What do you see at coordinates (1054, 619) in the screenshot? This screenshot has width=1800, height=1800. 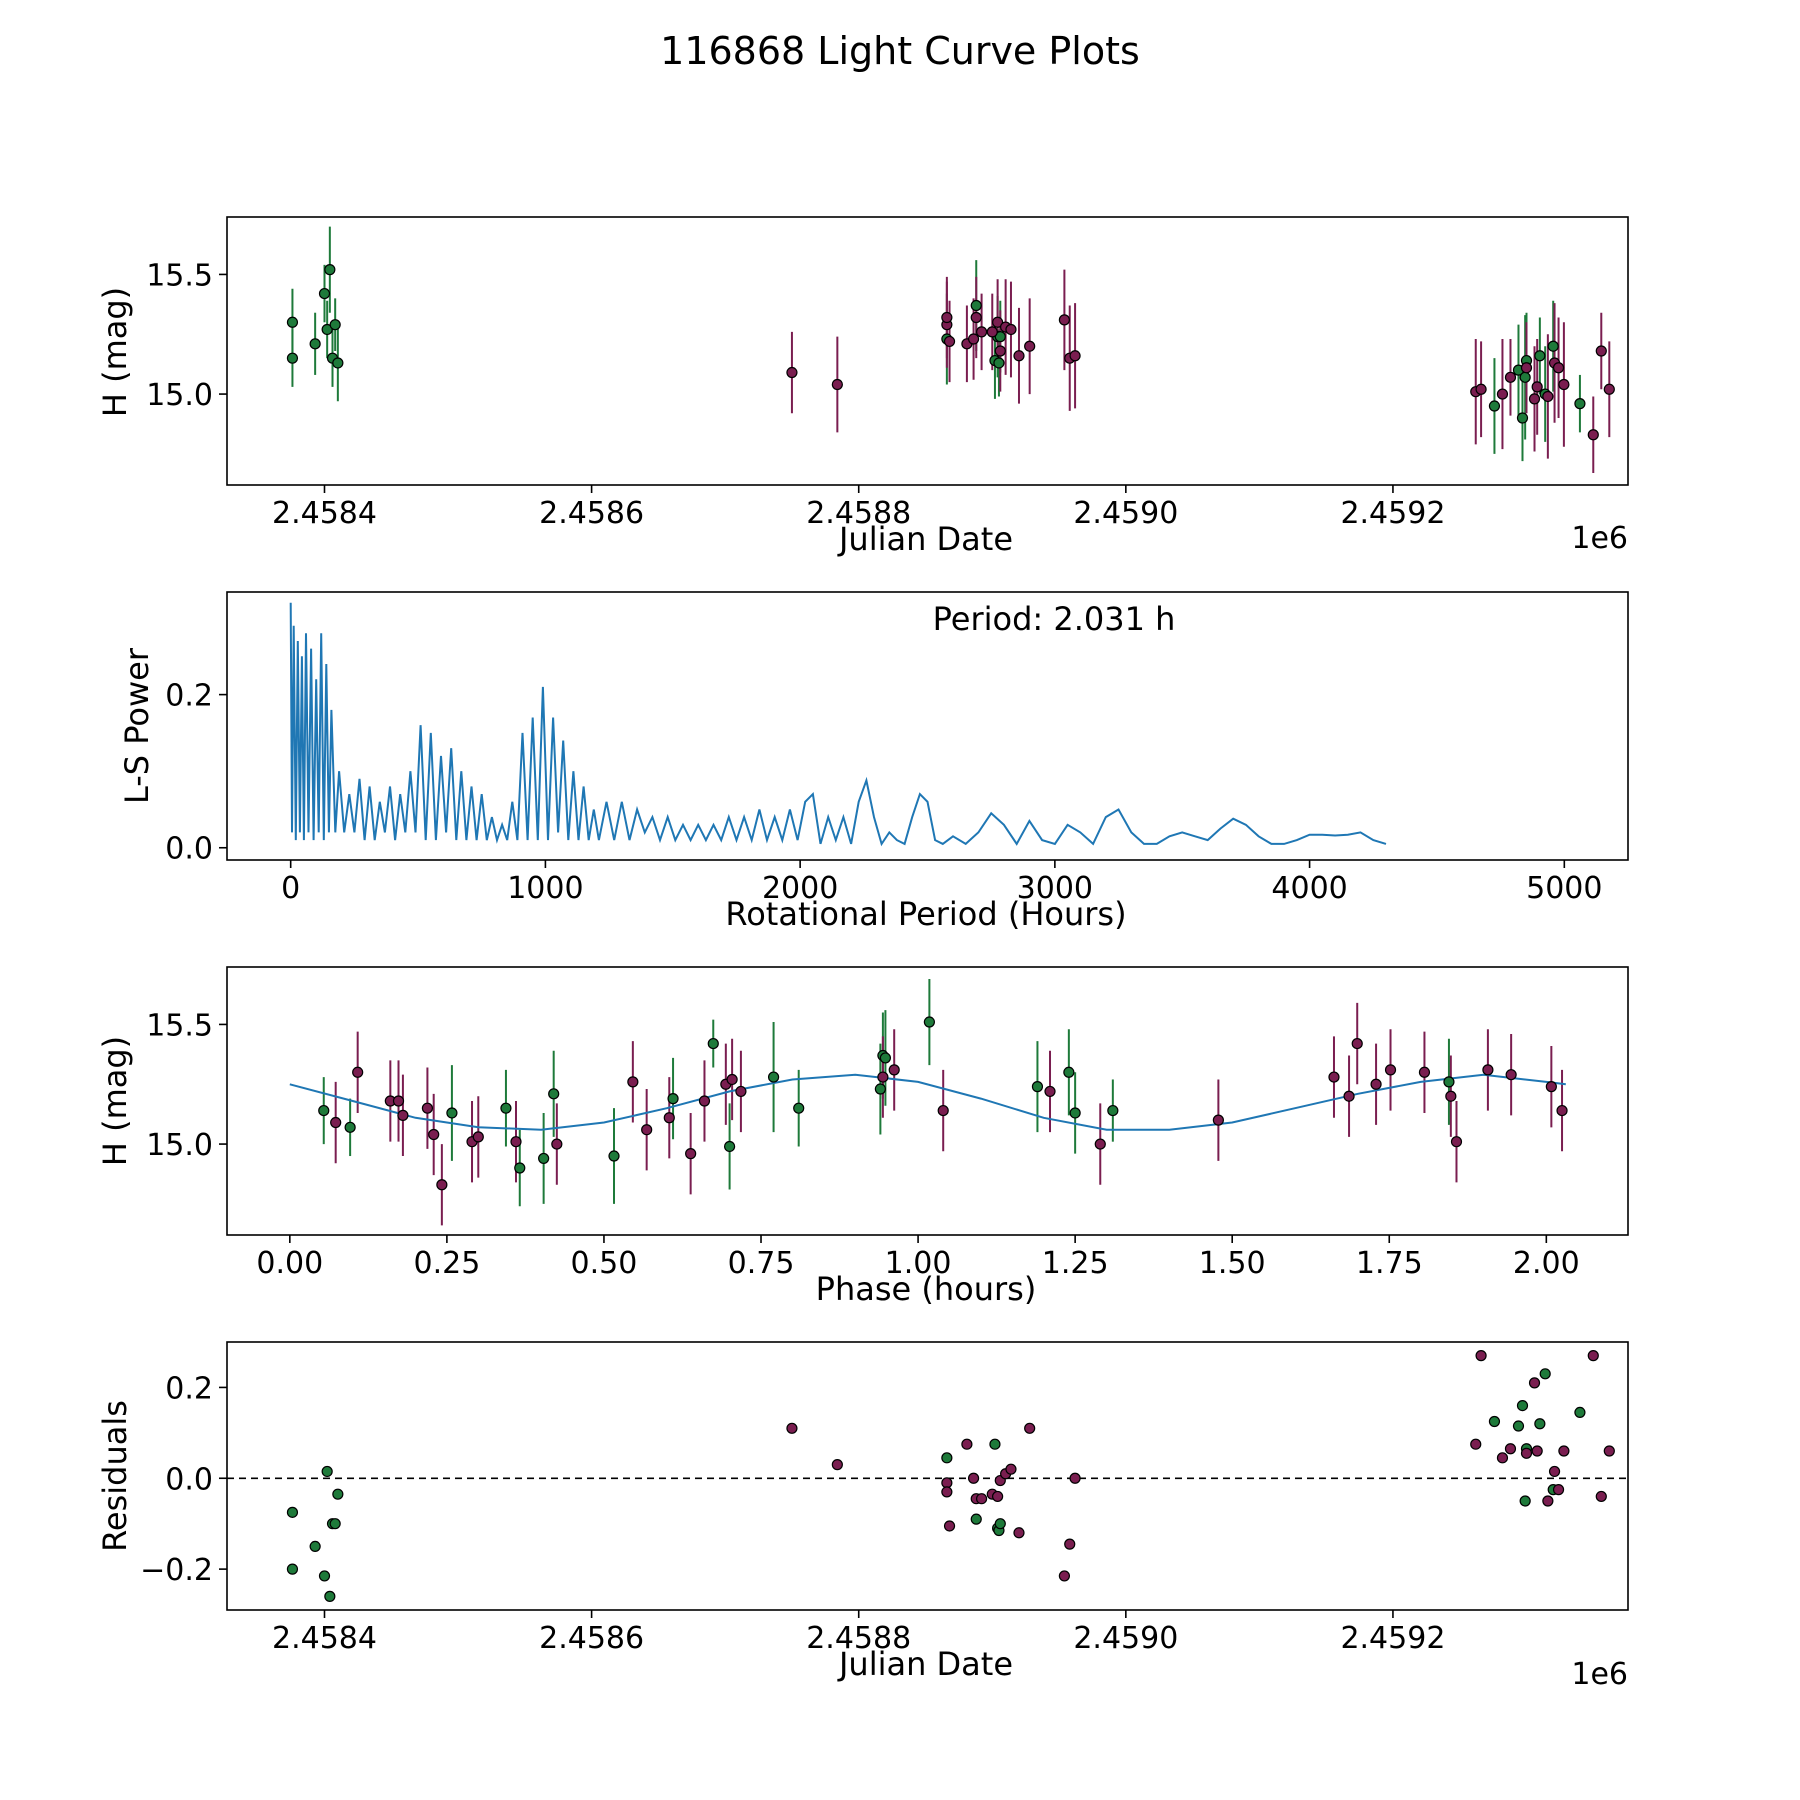 I see `period-annotation: Period: 2.031 h` at bounding box center [1054, 619].